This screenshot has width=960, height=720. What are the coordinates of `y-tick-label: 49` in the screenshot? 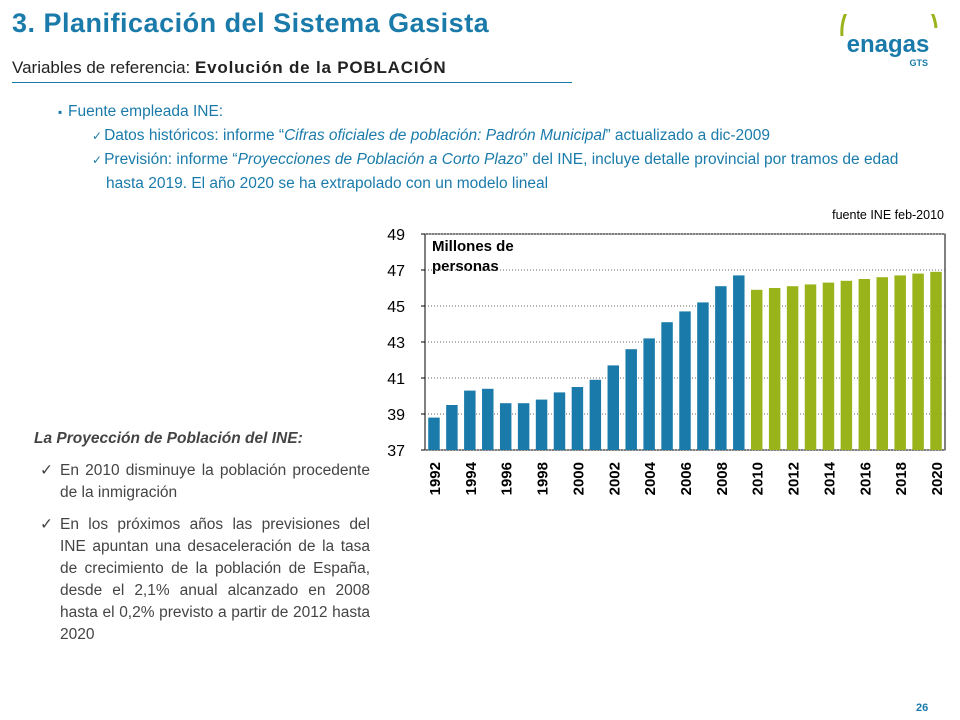 It's located at (396, 235).